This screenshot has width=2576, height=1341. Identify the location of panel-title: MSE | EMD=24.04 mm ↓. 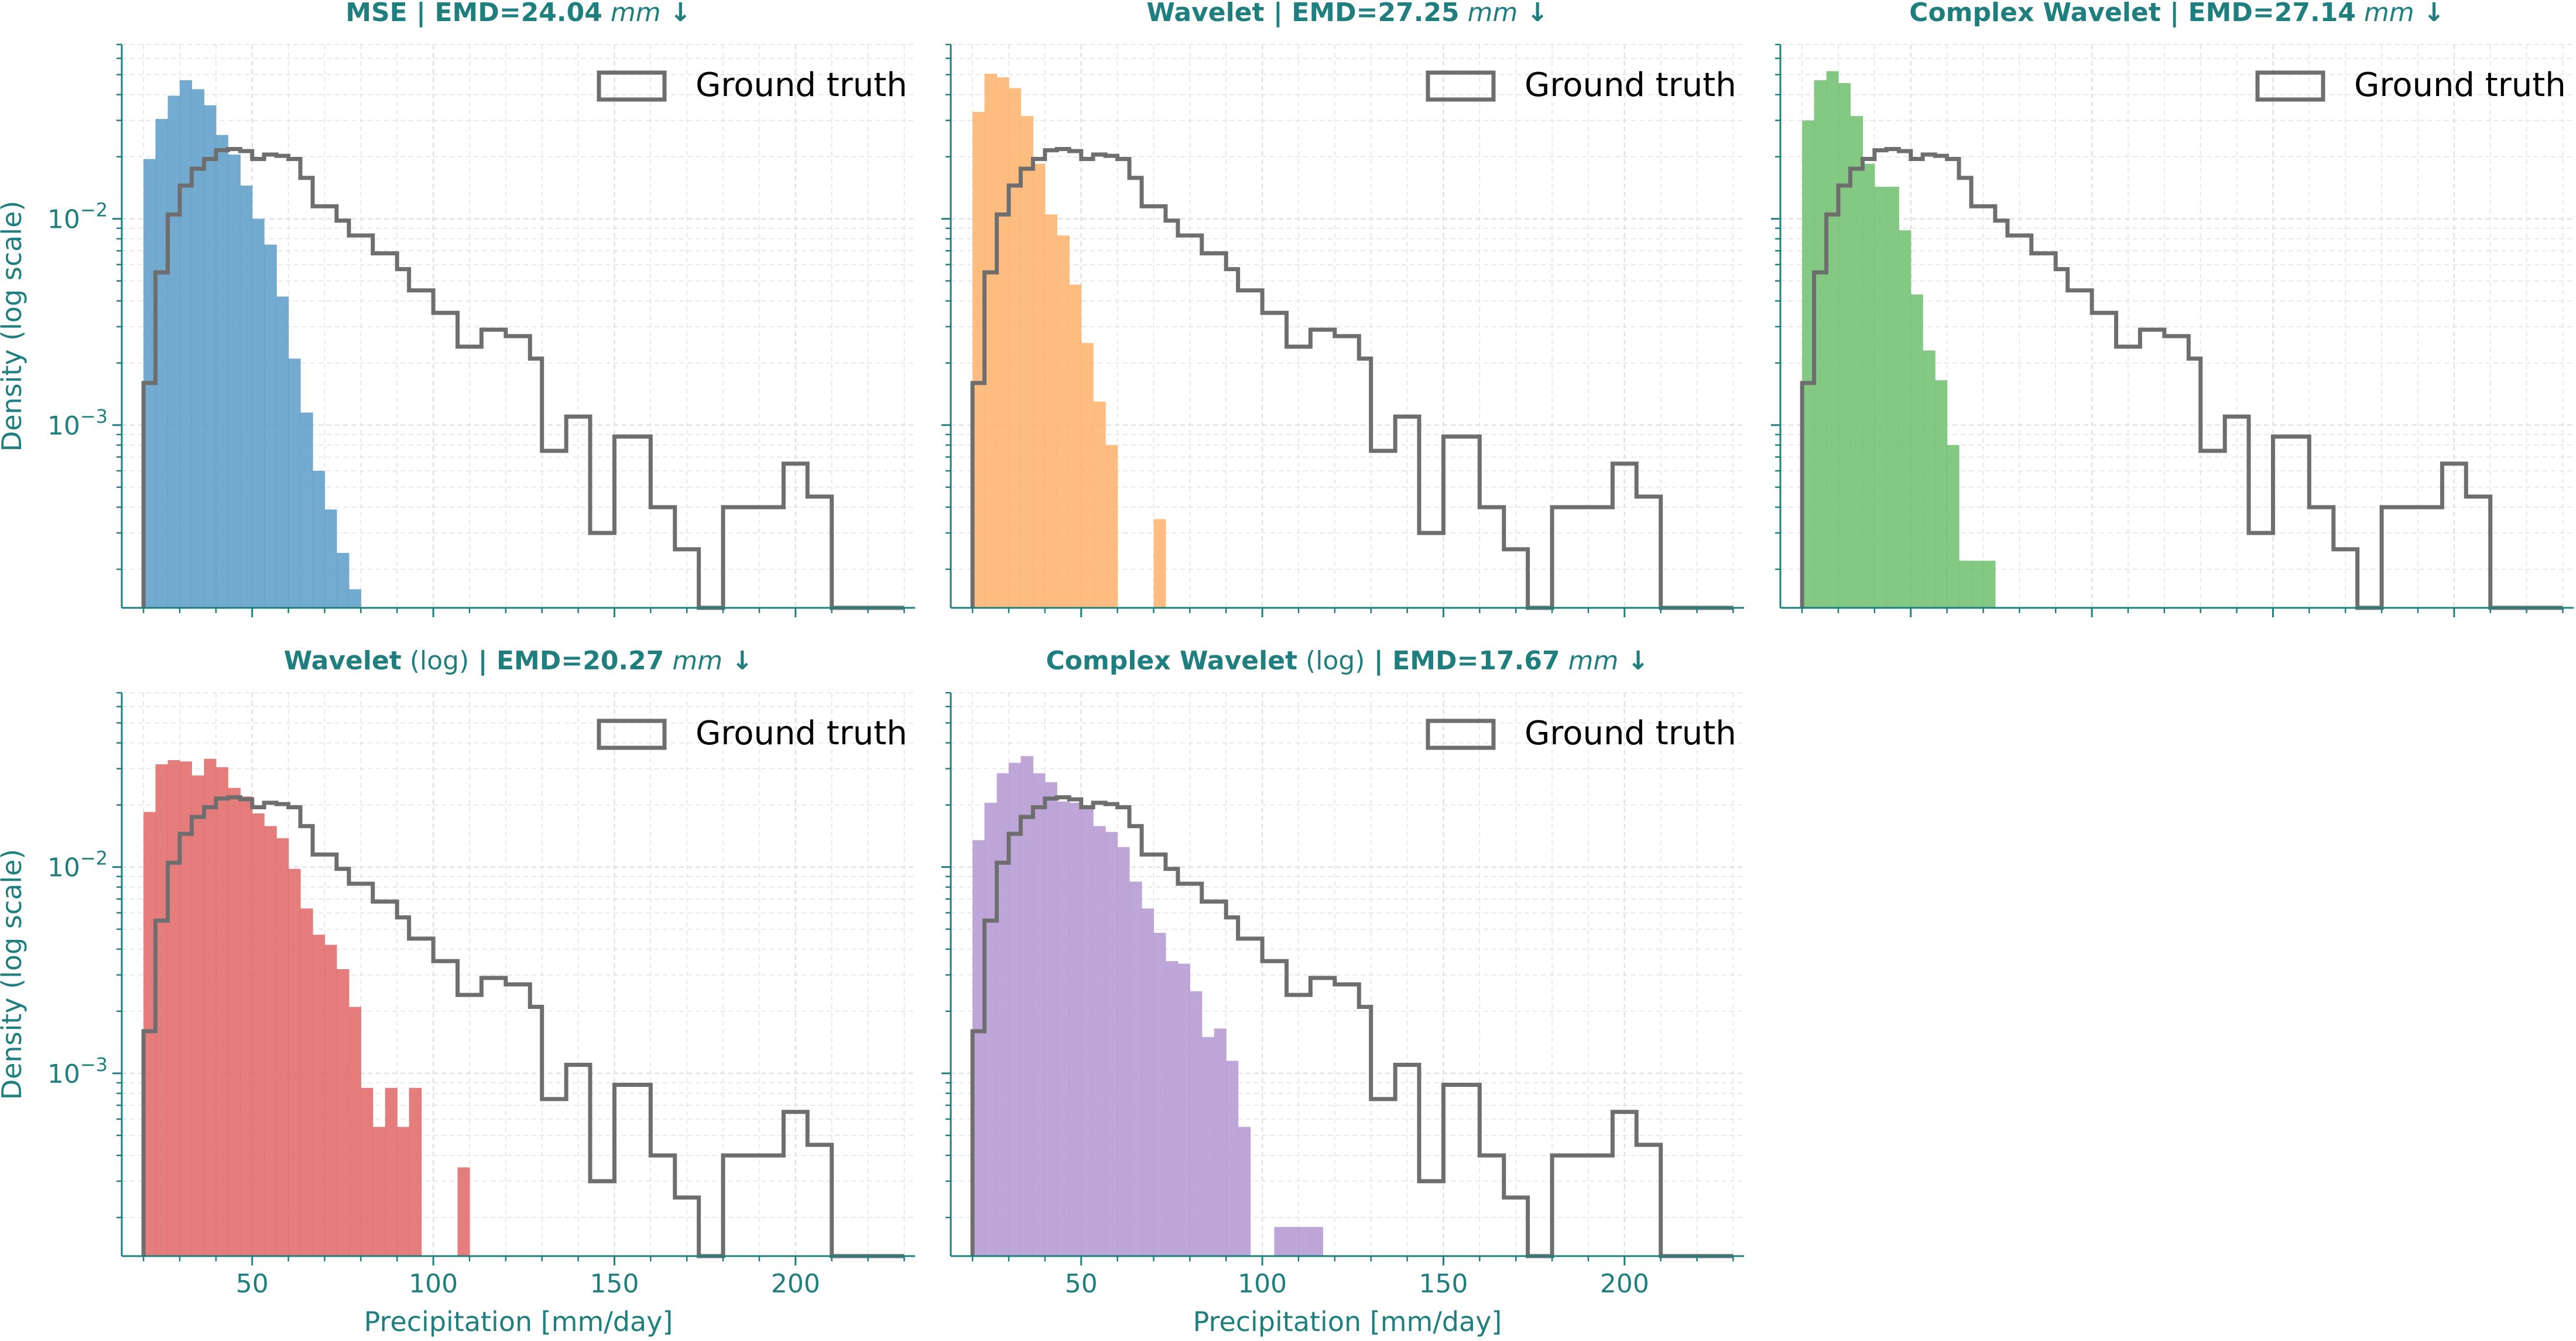
(518, 14).